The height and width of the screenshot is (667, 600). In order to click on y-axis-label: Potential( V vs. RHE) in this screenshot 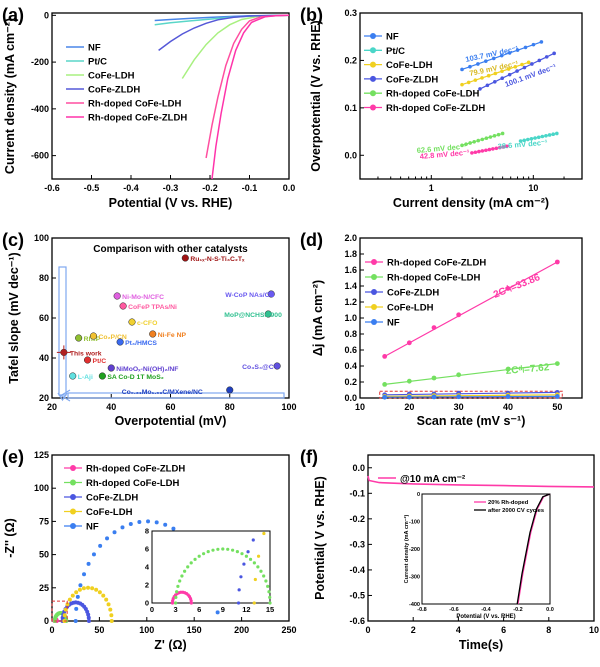, I will do `click(320, 538)`.